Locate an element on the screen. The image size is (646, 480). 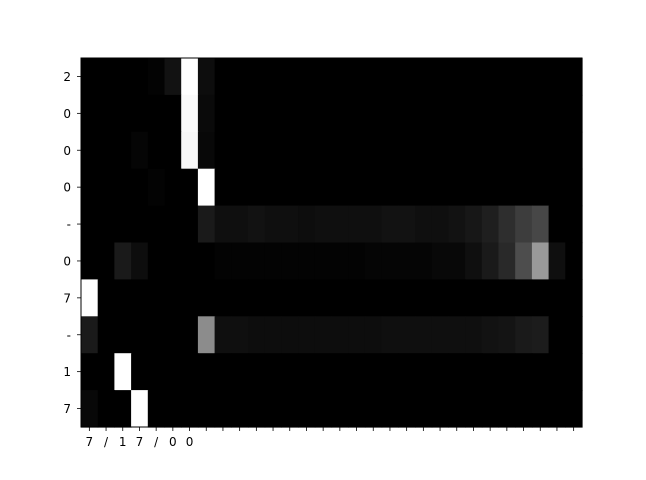
heatmap-cell-r3-c22 is located at coordinates (457, 187).